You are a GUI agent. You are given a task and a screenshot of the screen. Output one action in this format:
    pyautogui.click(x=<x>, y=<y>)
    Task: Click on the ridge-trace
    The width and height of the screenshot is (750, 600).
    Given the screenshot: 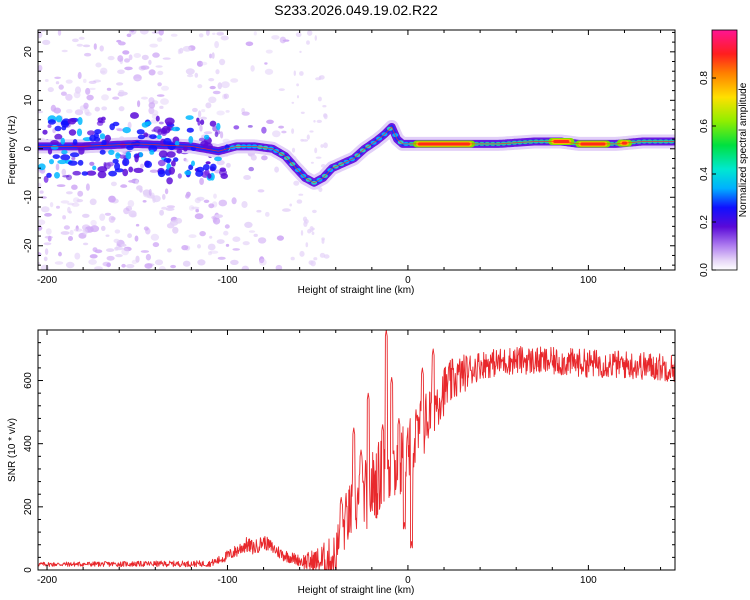 What is the action you would take?
    pyautogui.click(x=356, y=155)
    